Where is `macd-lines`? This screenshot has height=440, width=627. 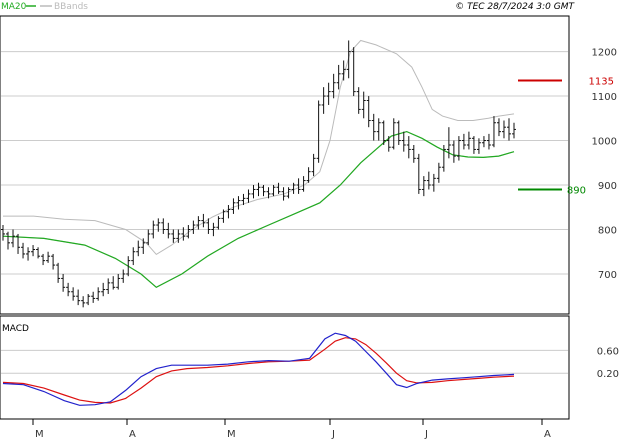
macd-lines is located at coordinates (258, 369).